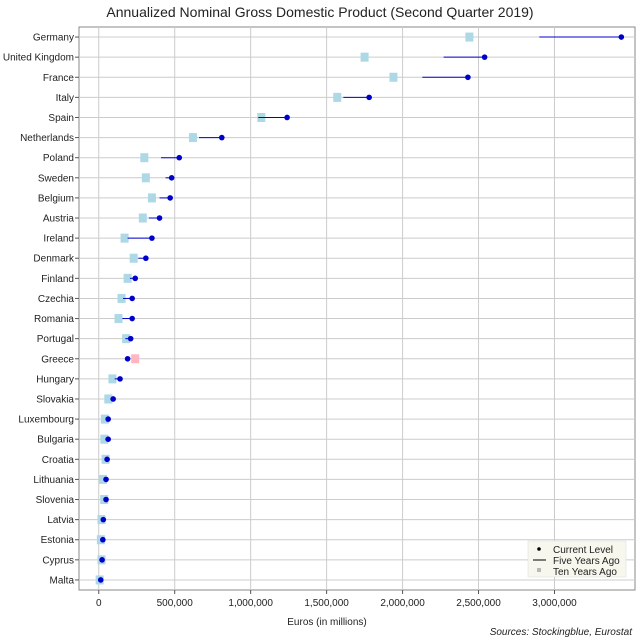 The image size is (640, 640). I want to click on legend-ten-years-label: Ten Years Ago, so click(585, 572).